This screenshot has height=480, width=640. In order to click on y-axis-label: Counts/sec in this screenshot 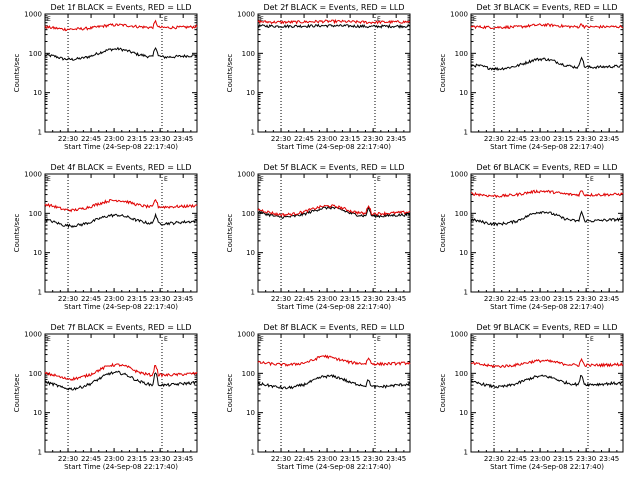, I will do `click(230, 73)`.